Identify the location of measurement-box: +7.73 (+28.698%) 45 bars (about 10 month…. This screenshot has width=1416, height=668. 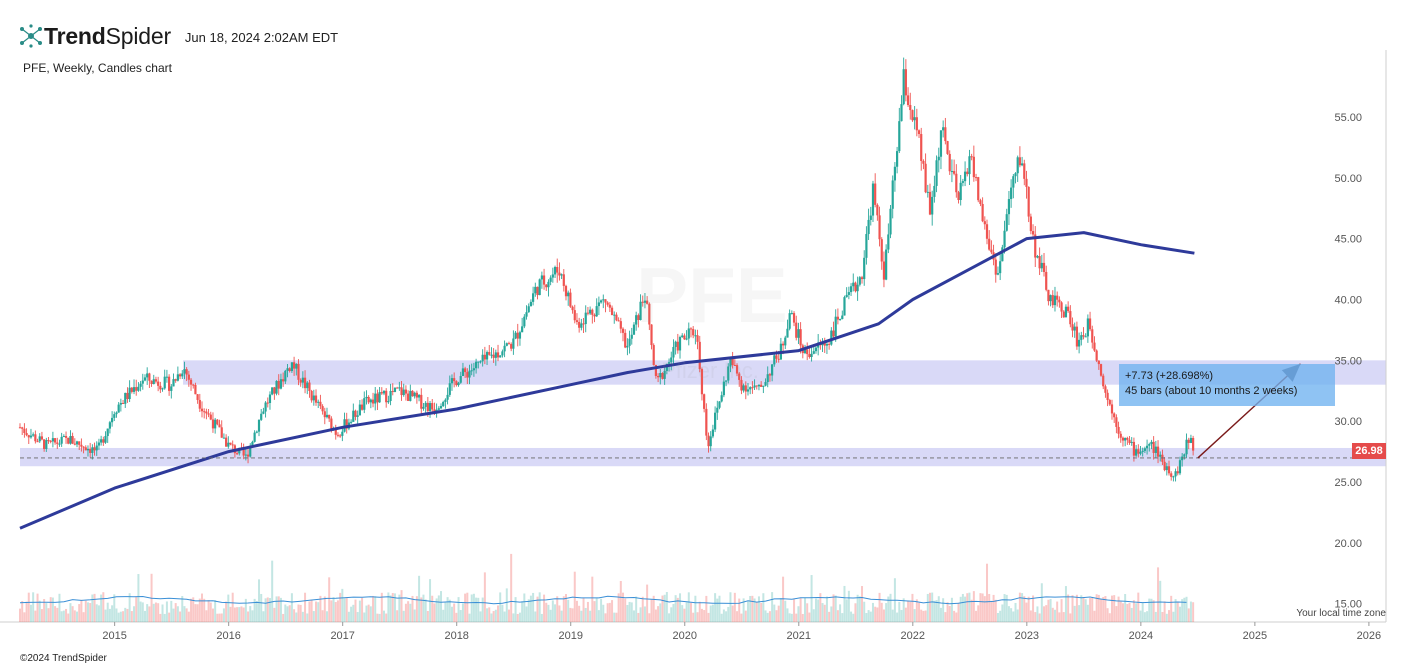
(1227, 385).